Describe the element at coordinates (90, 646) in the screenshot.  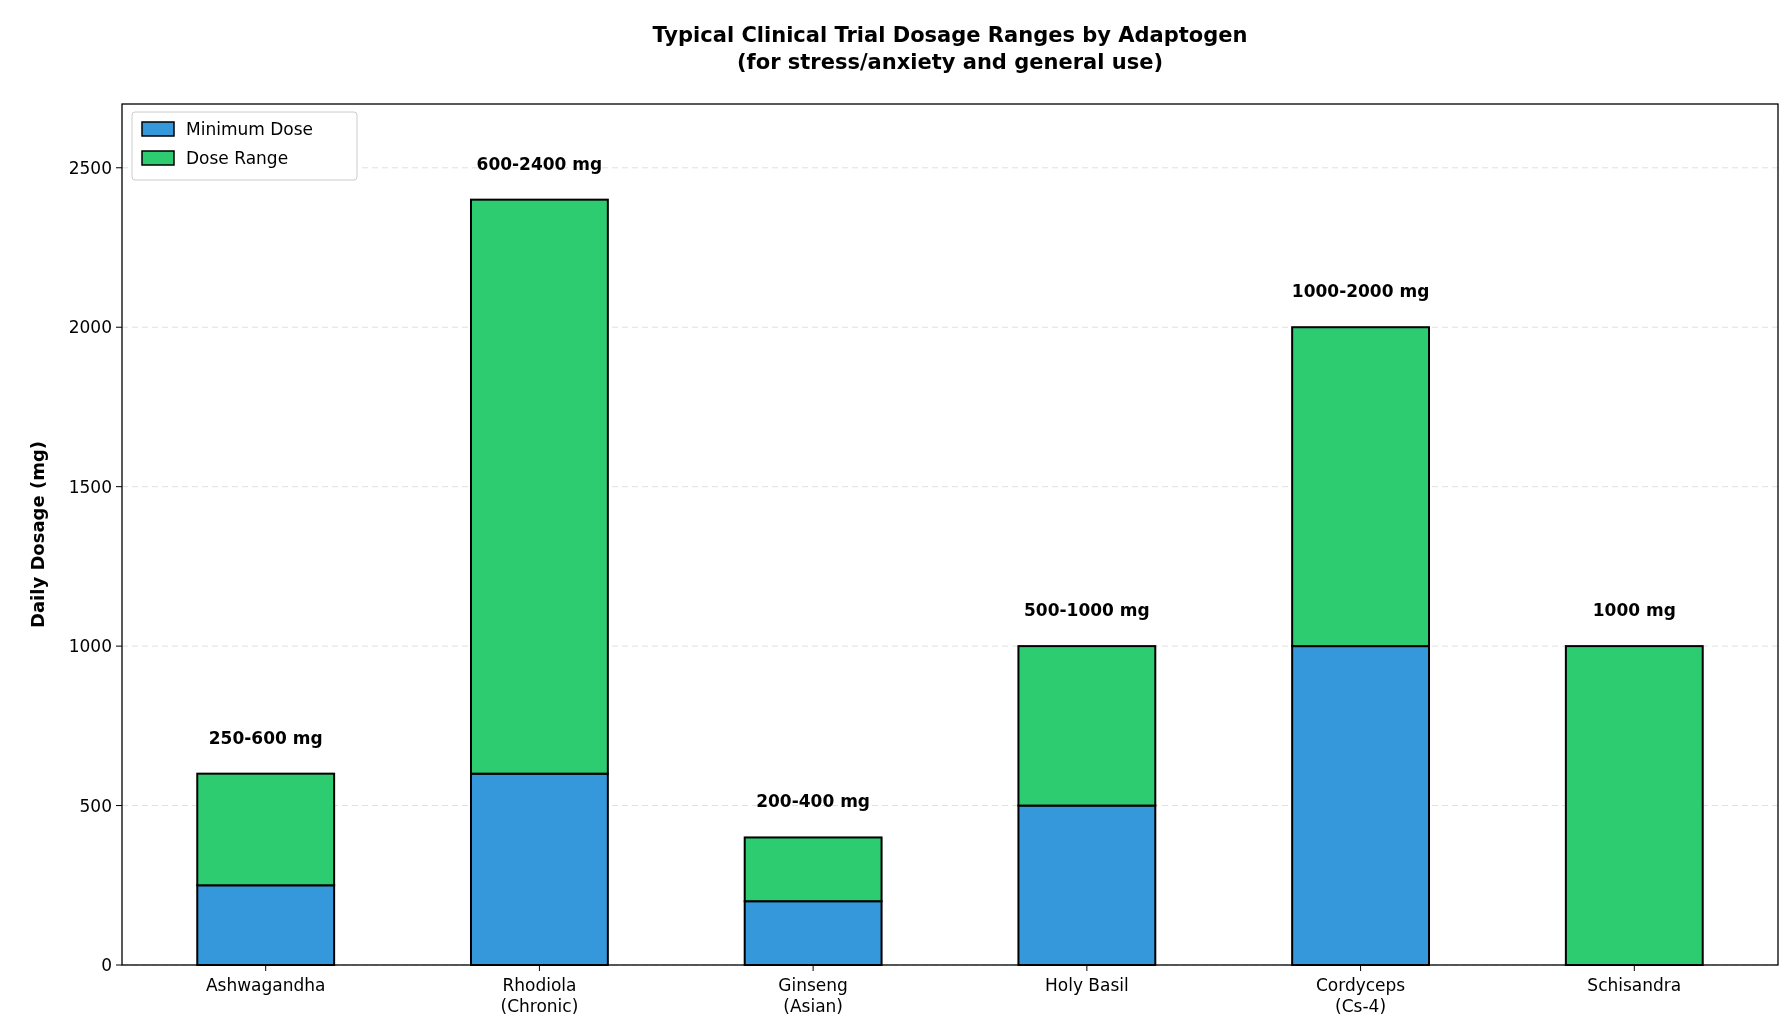
I see `y-tick-label: 1000` at that location.